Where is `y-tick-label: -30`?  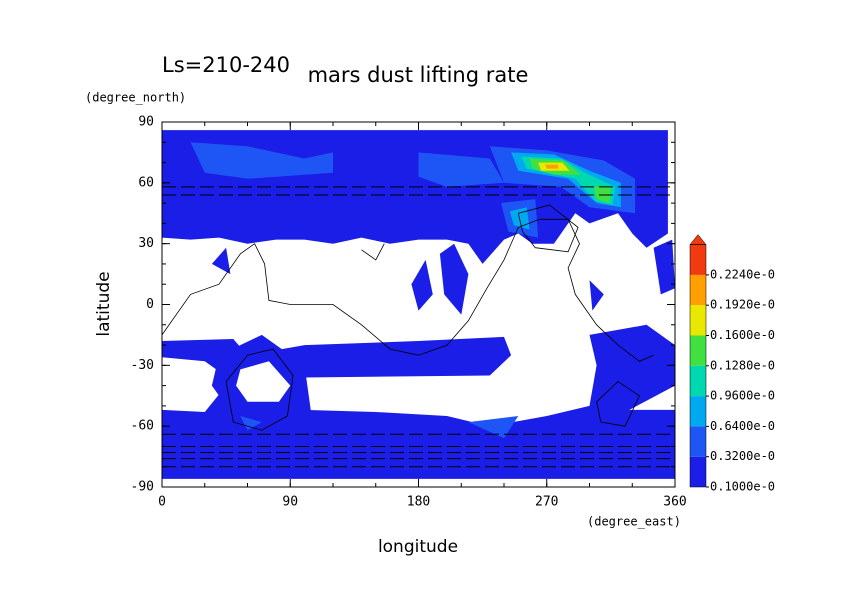 y-tick-label: -30 is located at coordinates (142, 365).